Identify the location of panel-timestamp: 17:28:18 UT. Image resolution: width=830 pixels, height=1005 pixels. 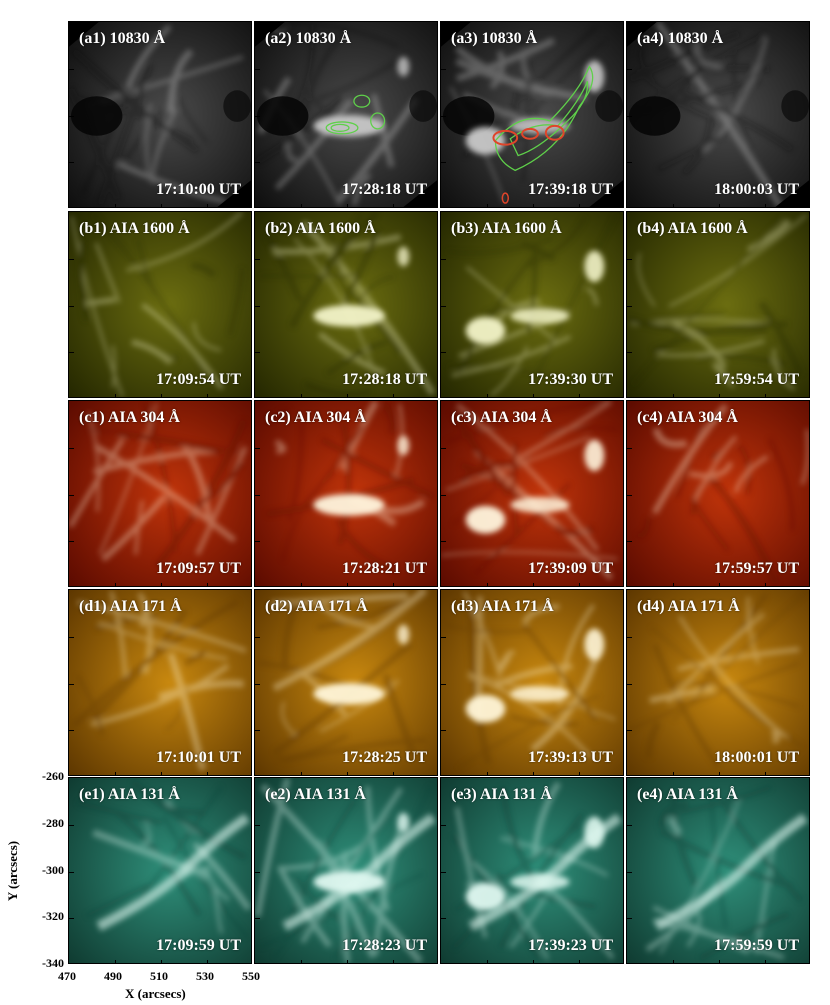
(384, 379).